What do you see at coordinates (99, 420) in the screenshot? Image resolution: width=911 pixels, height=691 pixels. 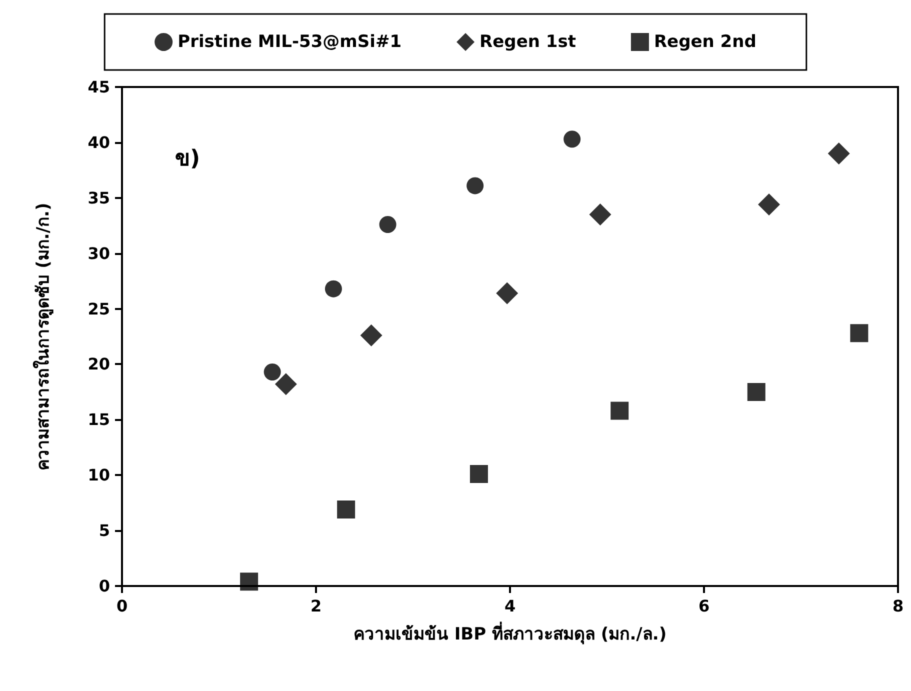 I see `y-tick-label: 15` at bounding box center [99, 420].